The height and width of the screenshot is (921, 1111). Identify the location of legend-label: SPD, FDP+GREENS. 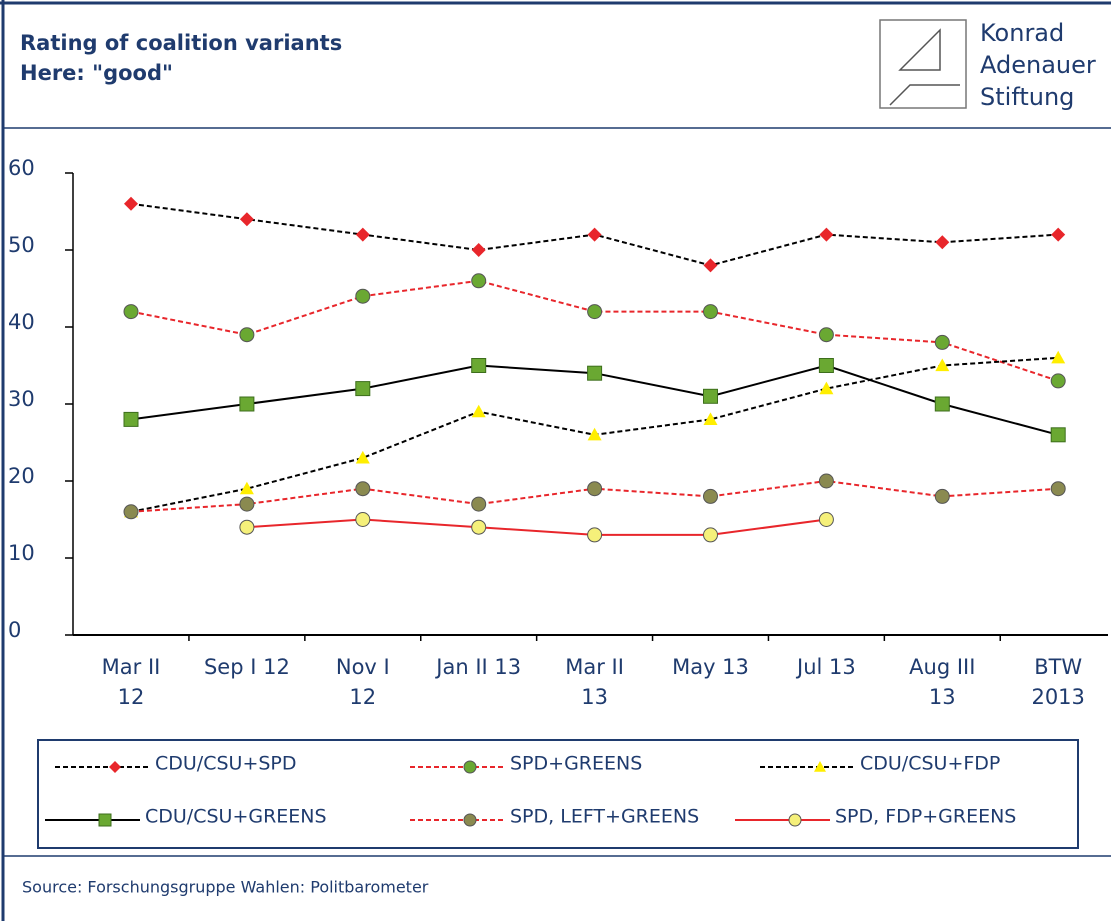
(925, 817).